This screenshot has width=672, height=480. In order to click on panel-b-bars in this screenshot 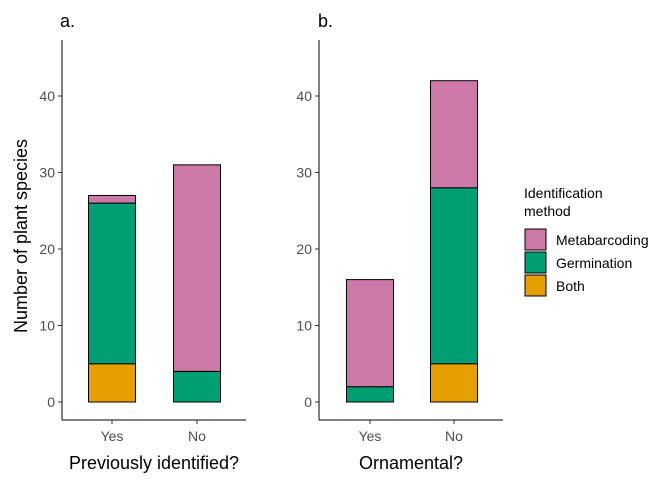, I will do `click(412, 241)`.